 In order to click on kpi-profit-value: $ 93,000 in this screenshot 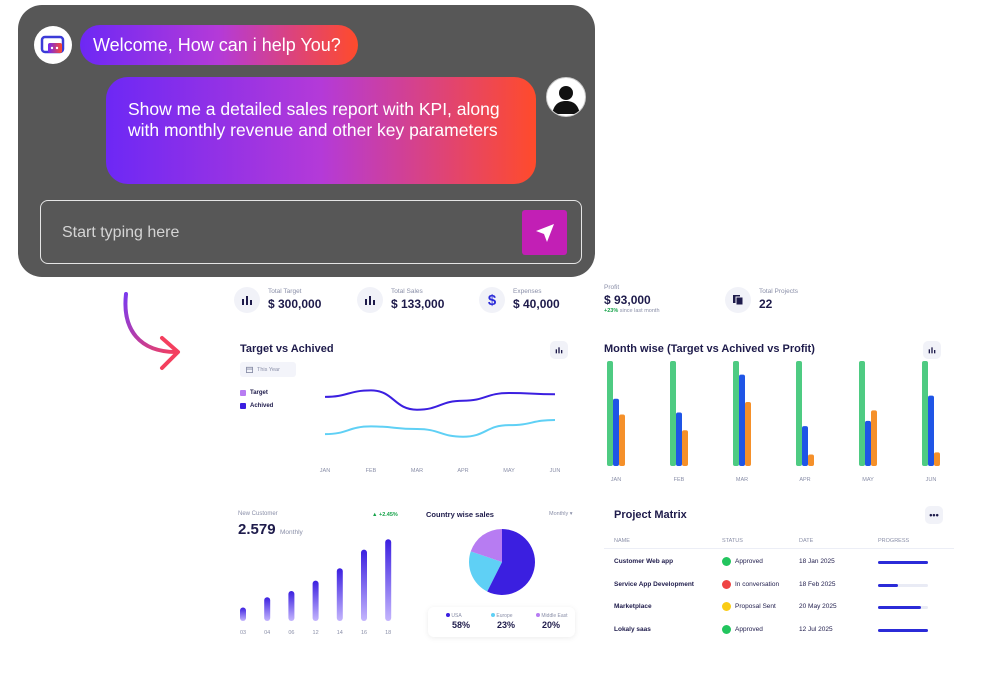, I will do `click(627, 300)`.